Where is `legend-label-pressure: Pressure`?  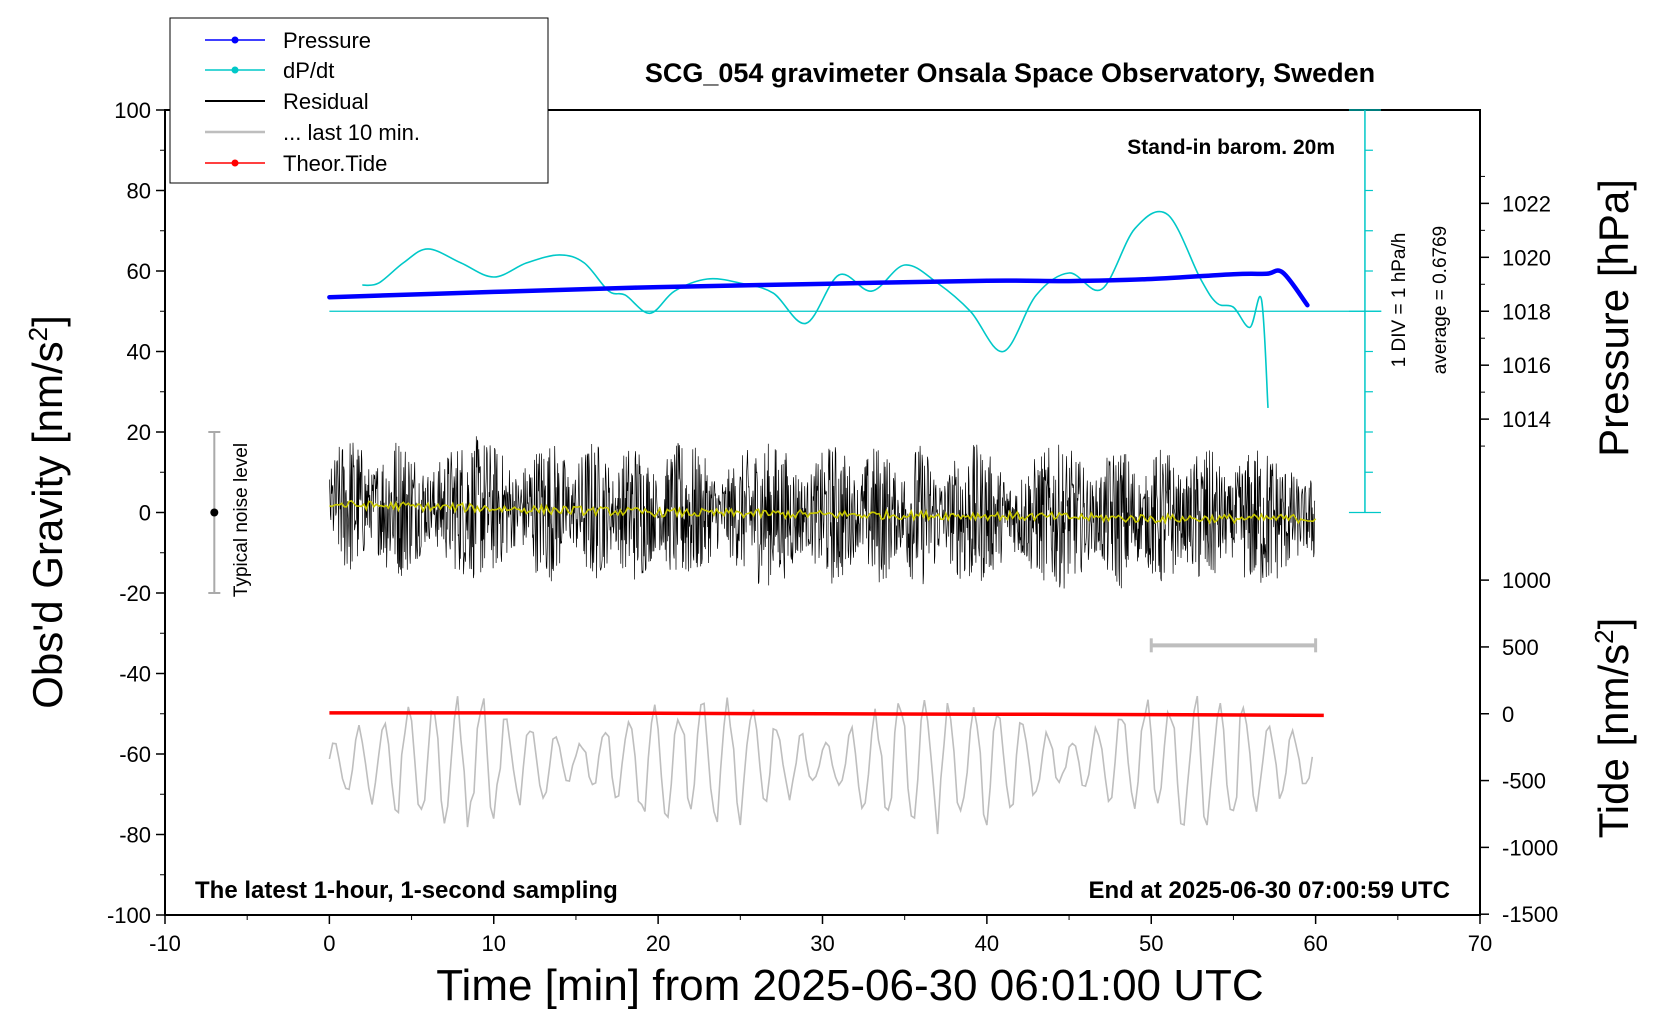
legend-label-pressure: Pressure is located at coordinates (327, 40).